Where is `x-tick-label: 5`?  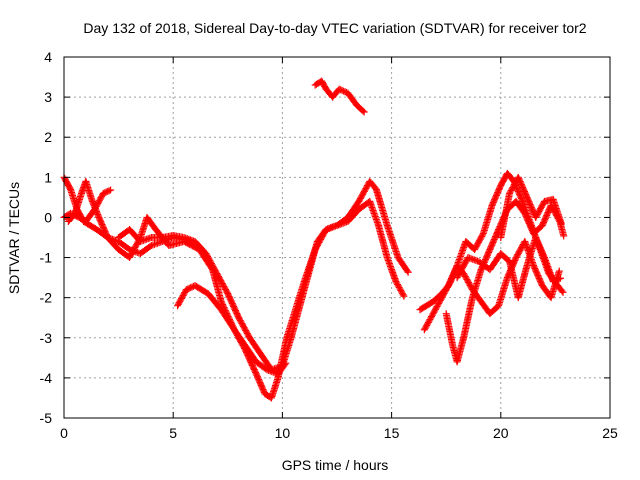
x-tick-label: 5 is located at coordinates (173, 433).